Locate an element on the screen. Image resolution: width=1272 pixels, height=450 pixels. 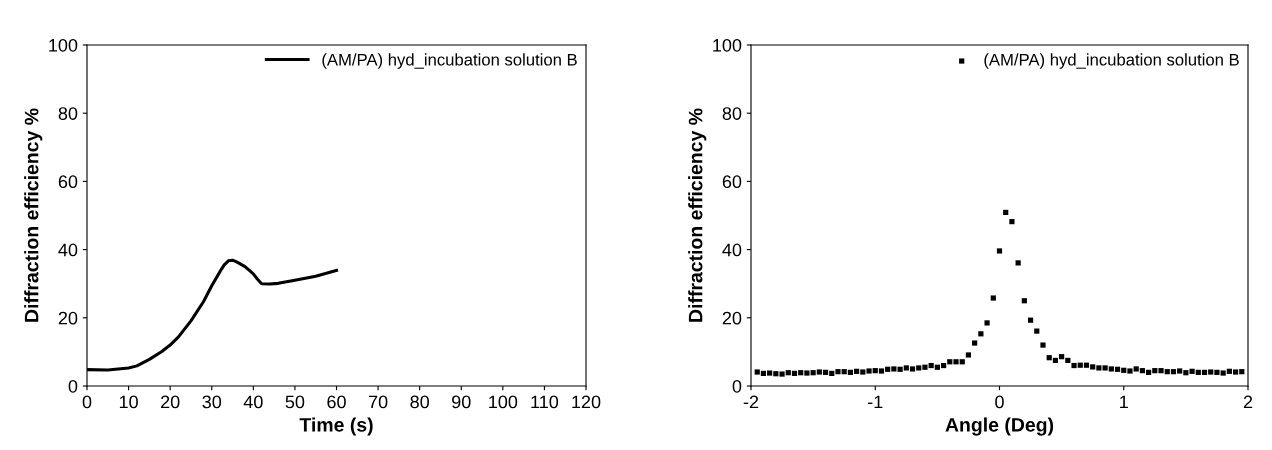
x-tick-label: 80 is located at coordinates (419, 402).